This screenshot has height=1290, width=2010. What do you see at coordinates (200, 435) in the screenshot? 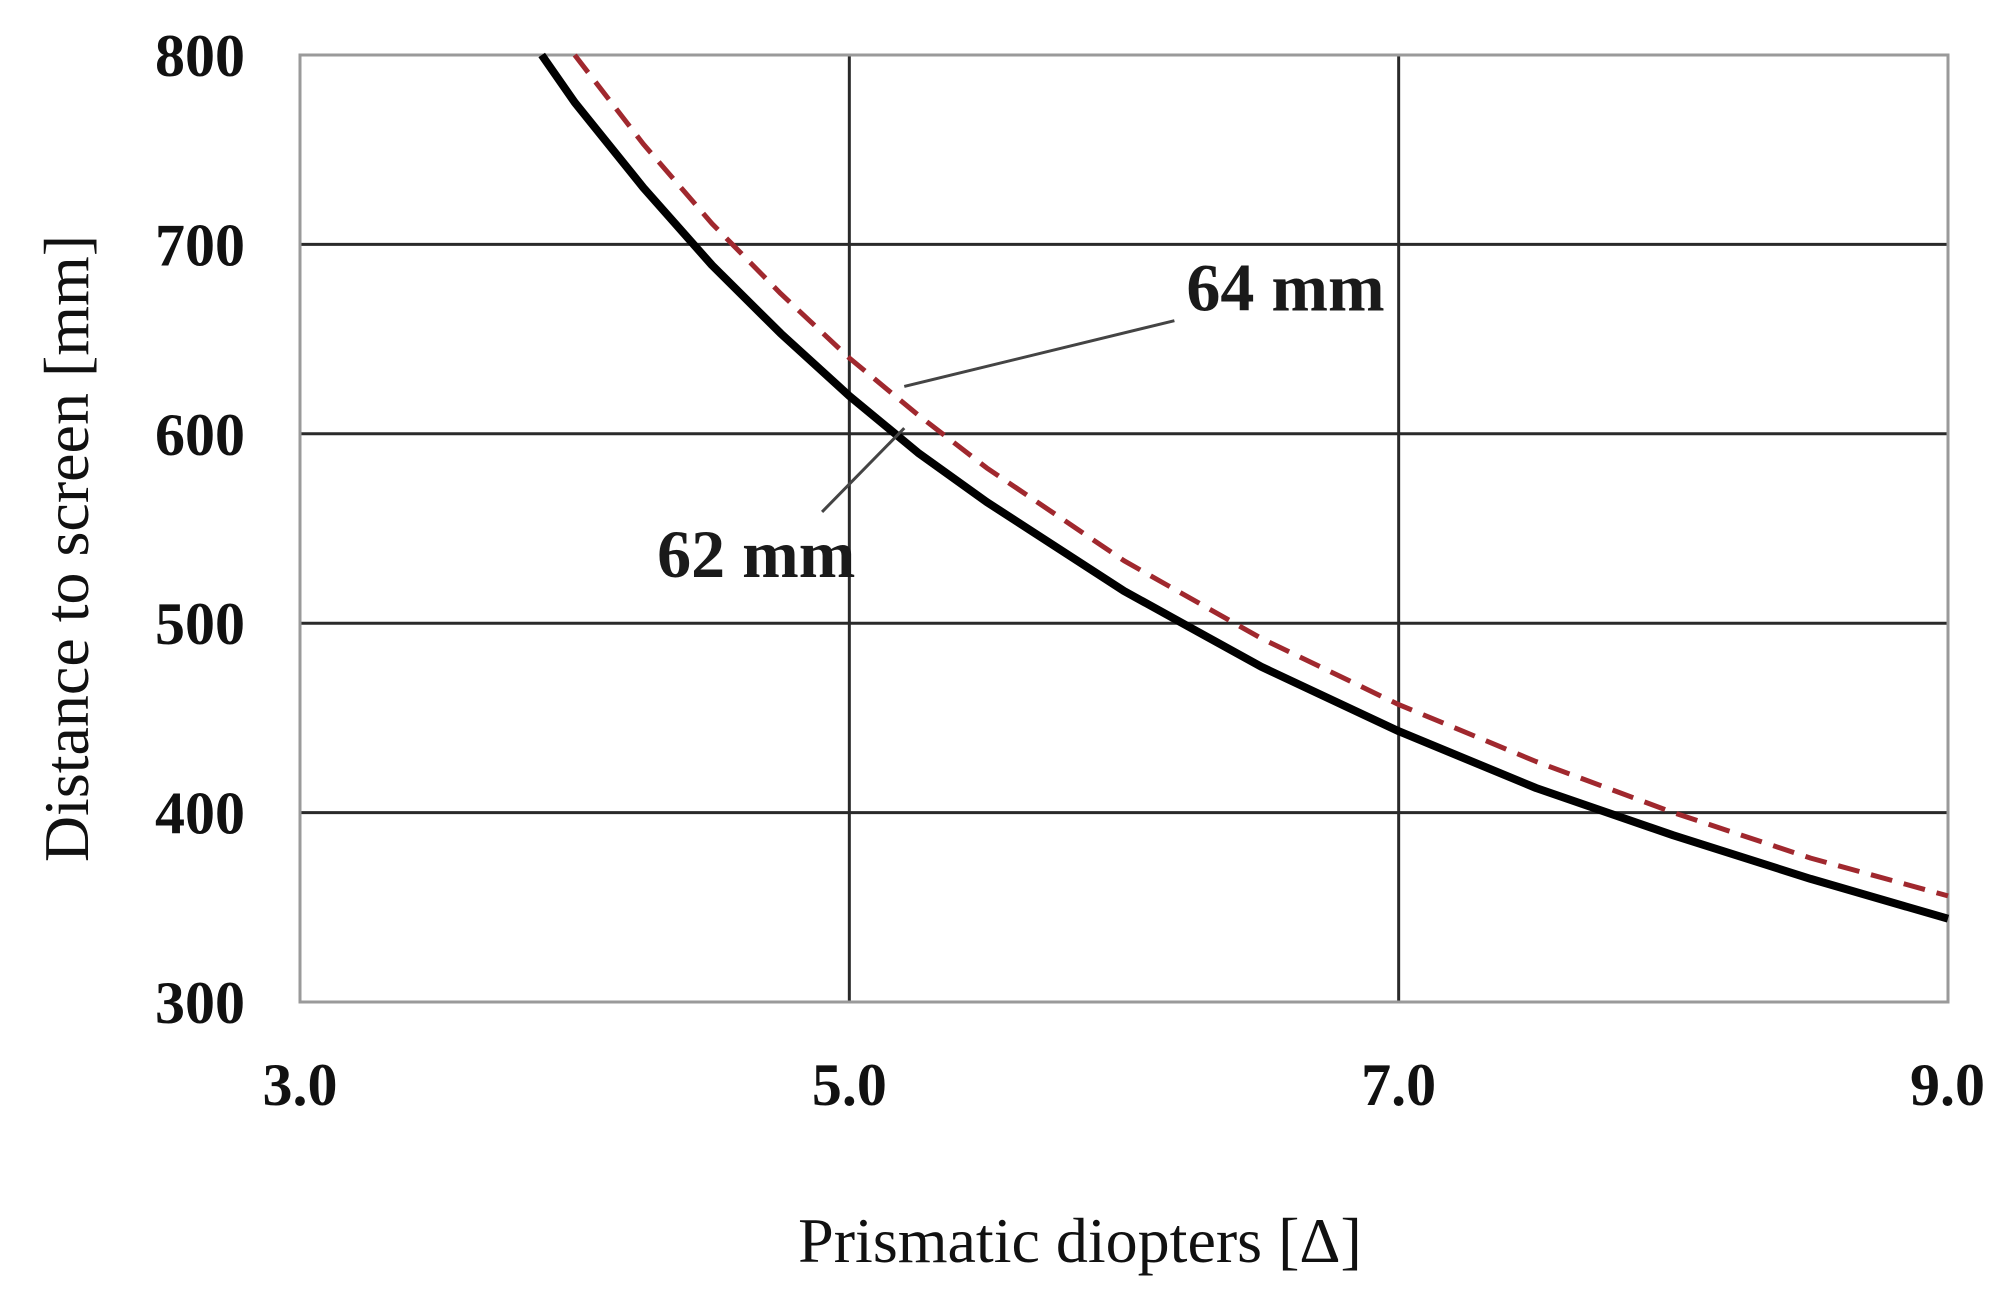
I see `y-tick-label: 600` at bounding box center [200, 435].